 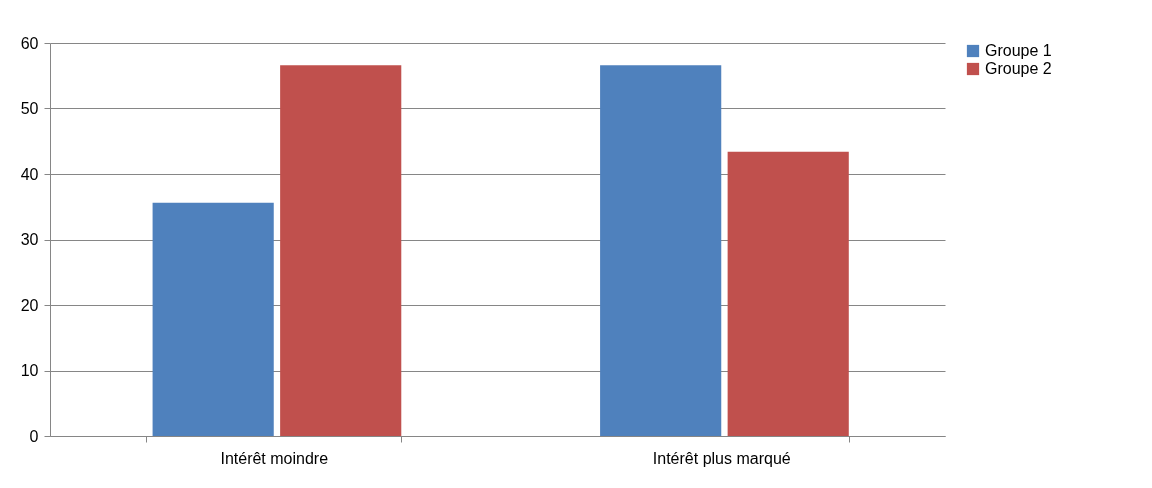 I want to click on legend-label: Groupe 2, so click(x=1018, y=68).